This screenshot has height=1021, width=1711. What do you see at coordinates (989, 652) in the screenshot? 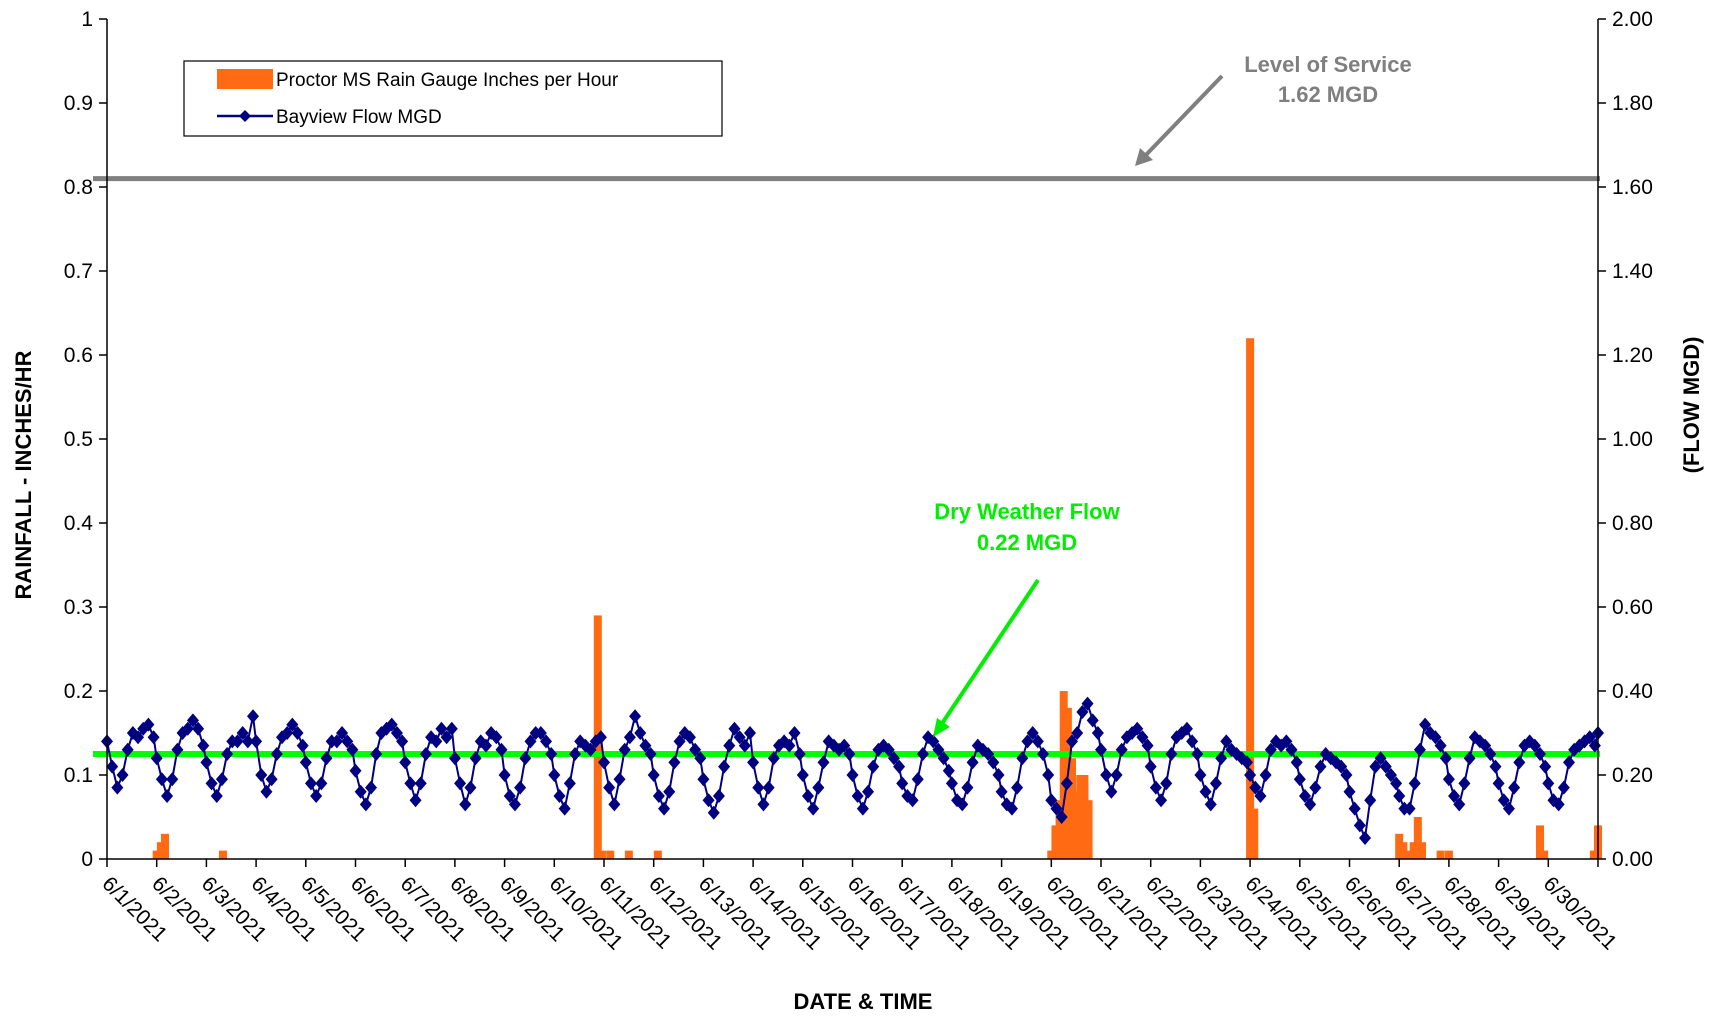
I see `dry-weather-flow-arrow-shaft` at bounding box center [989, 652].